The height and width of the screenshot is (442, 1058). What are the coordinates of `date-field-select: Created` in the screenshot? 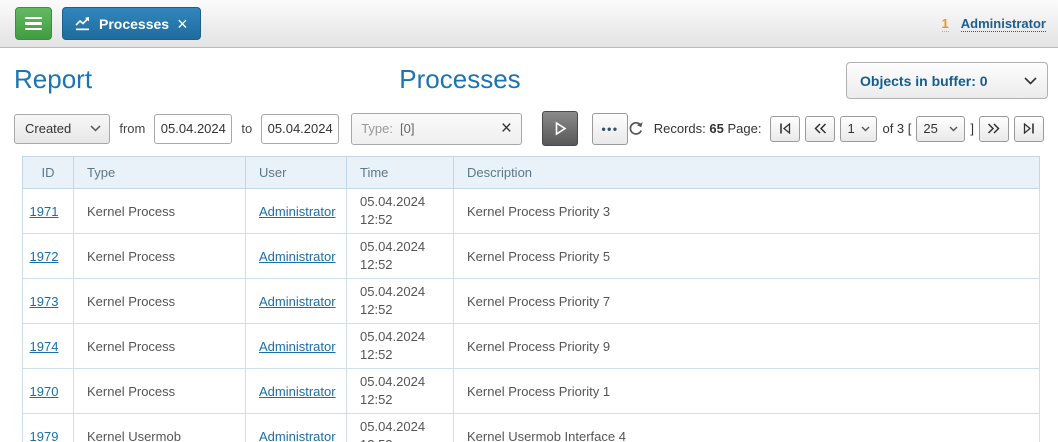 It's located at (62, 128).